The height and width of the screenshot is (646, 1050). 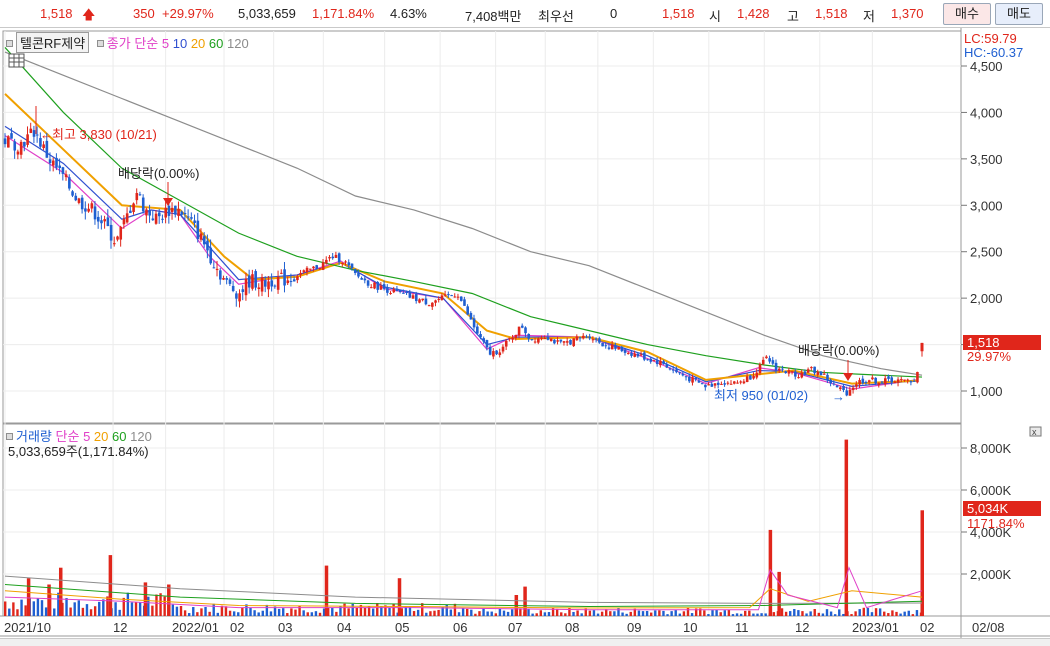 I want to click on lc-hc-label: LC:59.79 HC:-60.37, so click(x=993, y=45).